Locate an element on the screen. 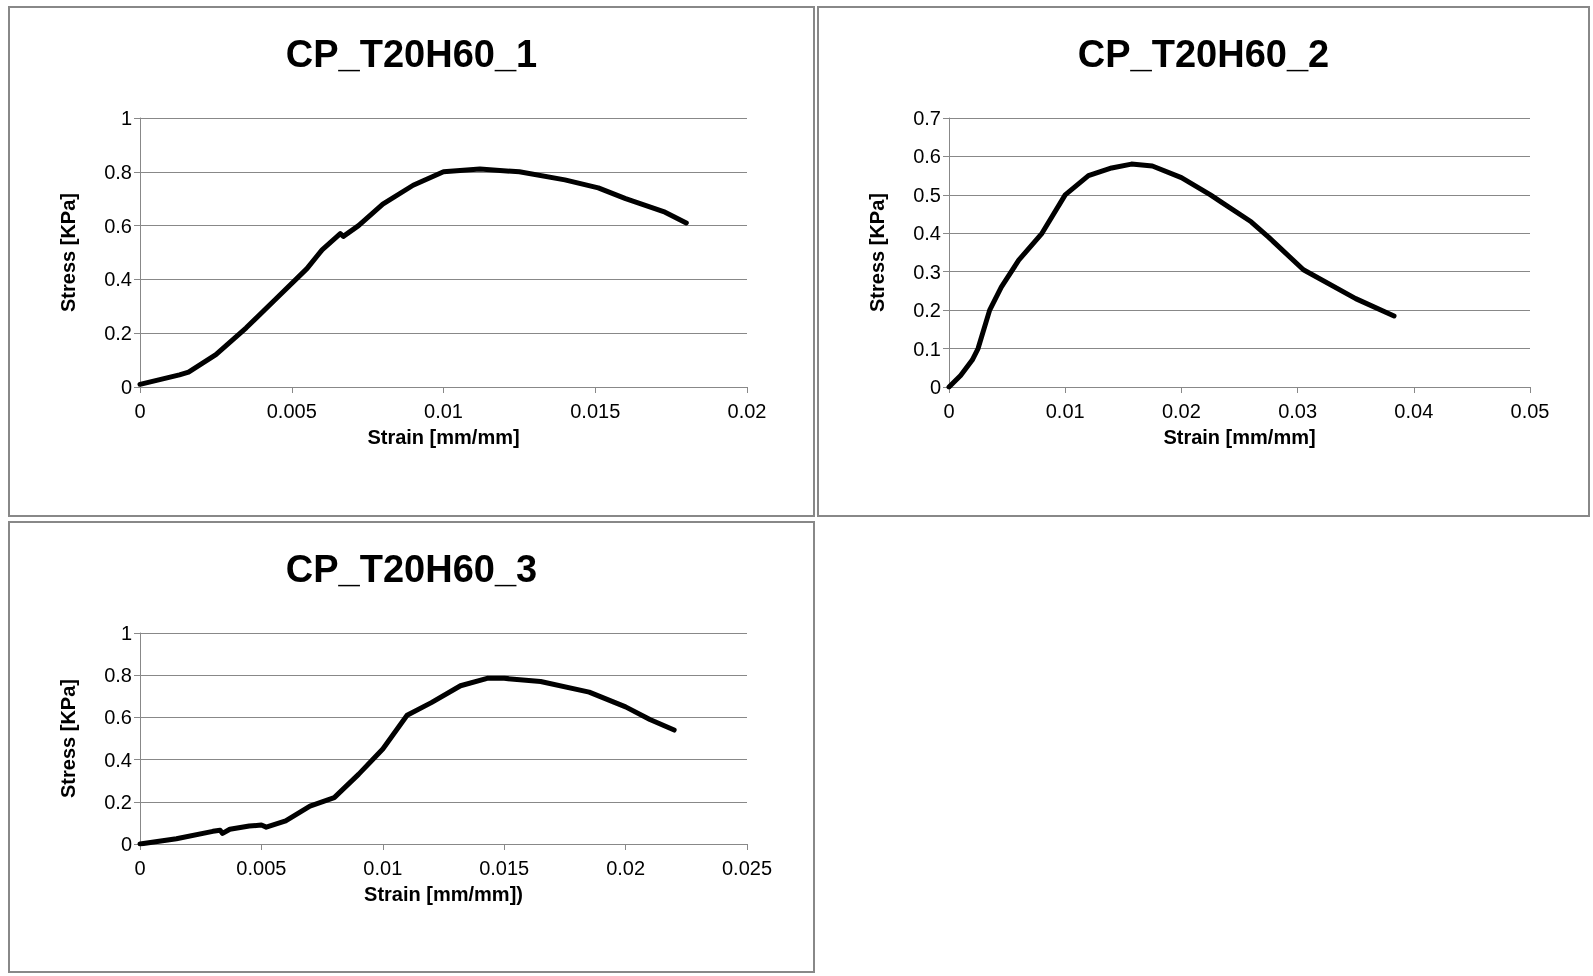 The height and width of the screenshot is (976, 1593). x-tick-label: 0.03 is located at coordinates (1298, 411).